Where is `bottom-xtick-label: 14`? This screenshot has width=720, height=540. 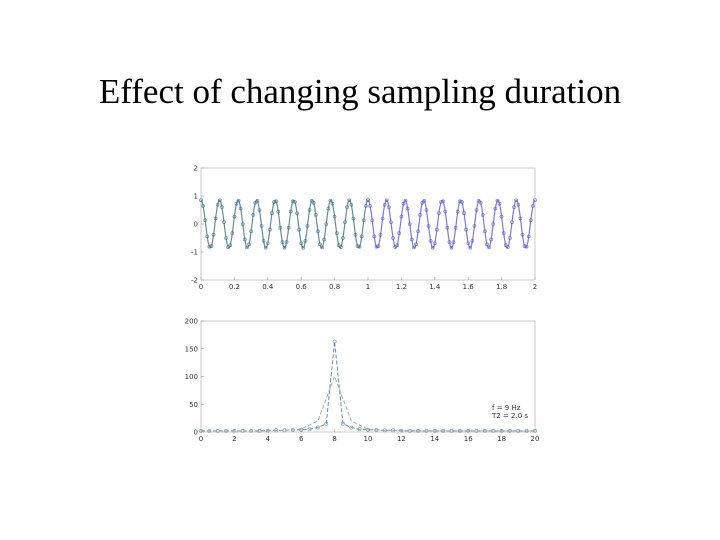 bottom-xtick-label: 14 is located at coordinates (434, 439).